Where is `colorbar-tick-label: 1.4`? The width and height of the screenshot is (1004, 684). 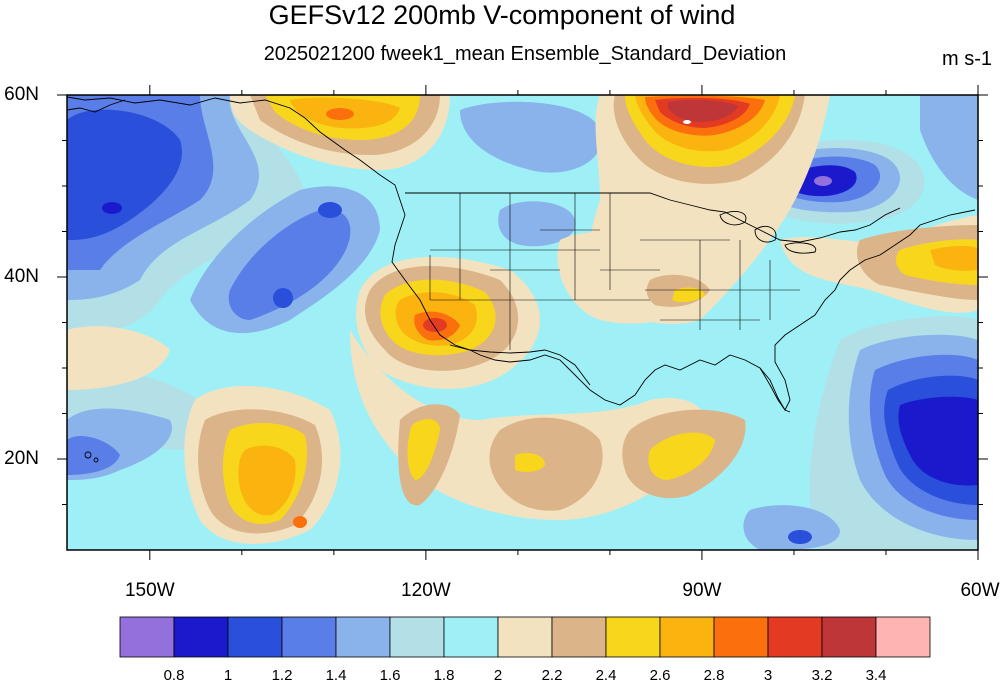 colorbar-tick-label: 1.4 is located at coordinates (336, 675).